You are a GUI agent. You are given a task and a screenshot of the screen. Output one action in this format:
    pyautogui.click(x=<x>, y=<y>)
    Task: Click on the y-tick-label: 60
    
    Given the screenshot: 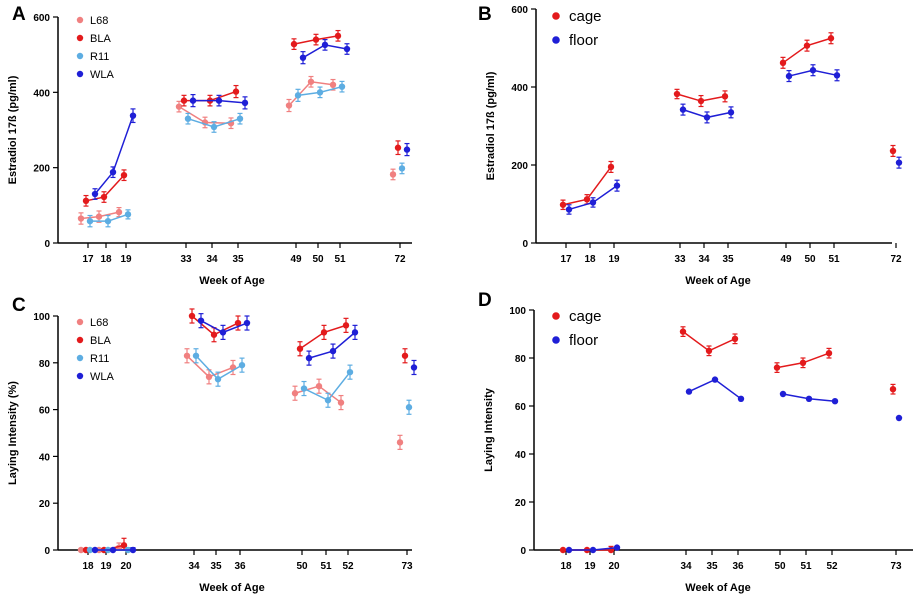 What is the action you would take?
    pyautogui.click(x=521, y=407)
    